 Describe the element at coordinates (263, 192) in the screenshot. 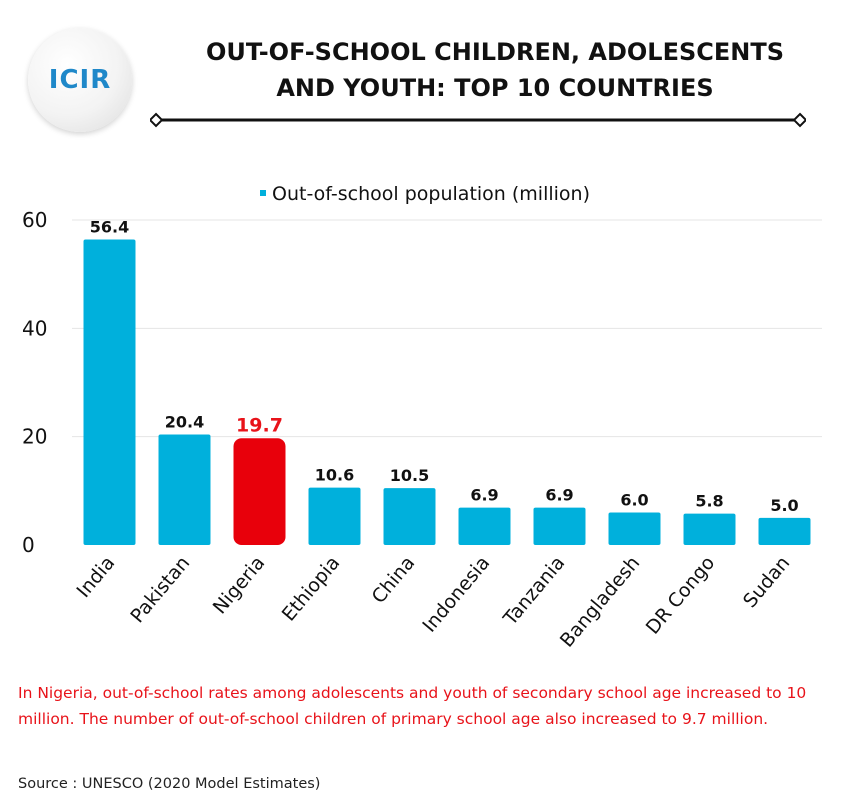

I see `legend-swatch` at that location.